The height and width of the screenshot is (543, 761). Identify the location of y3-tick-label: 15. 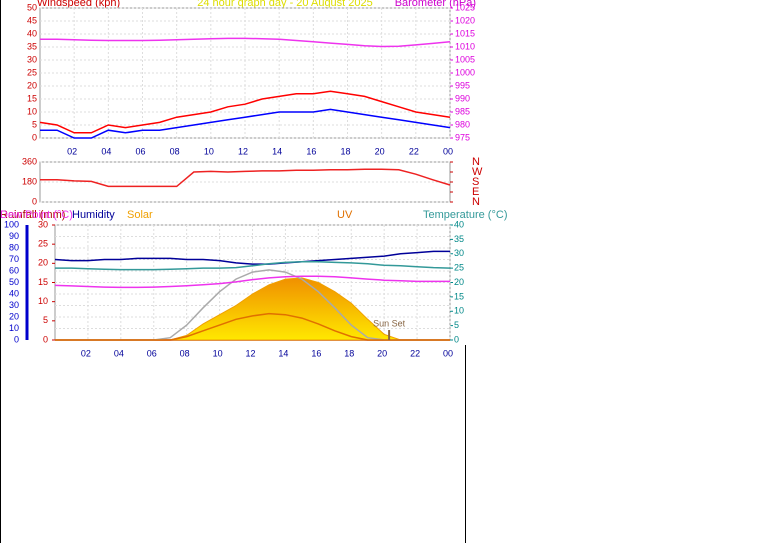
(43, 282).